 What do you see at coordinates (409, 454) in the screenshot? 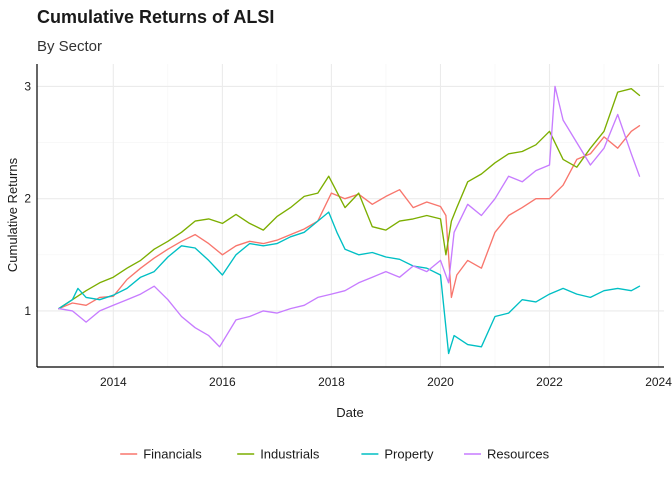
I see `legend-label: Property` at bounding box center [409, 454].